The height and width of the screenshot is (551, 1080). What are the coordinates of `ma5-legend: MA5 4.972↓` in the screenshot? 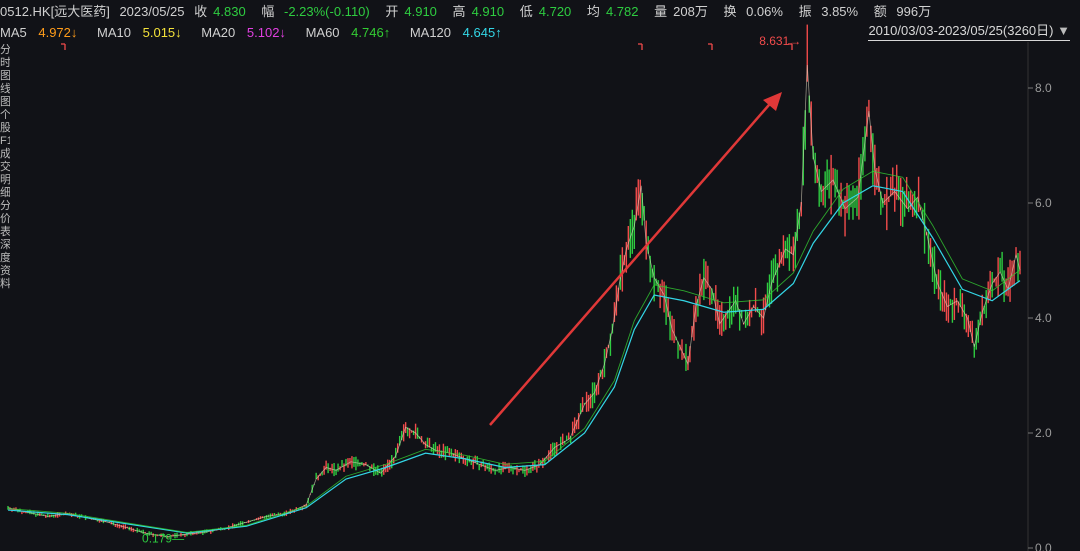 It's located at (39, 32).